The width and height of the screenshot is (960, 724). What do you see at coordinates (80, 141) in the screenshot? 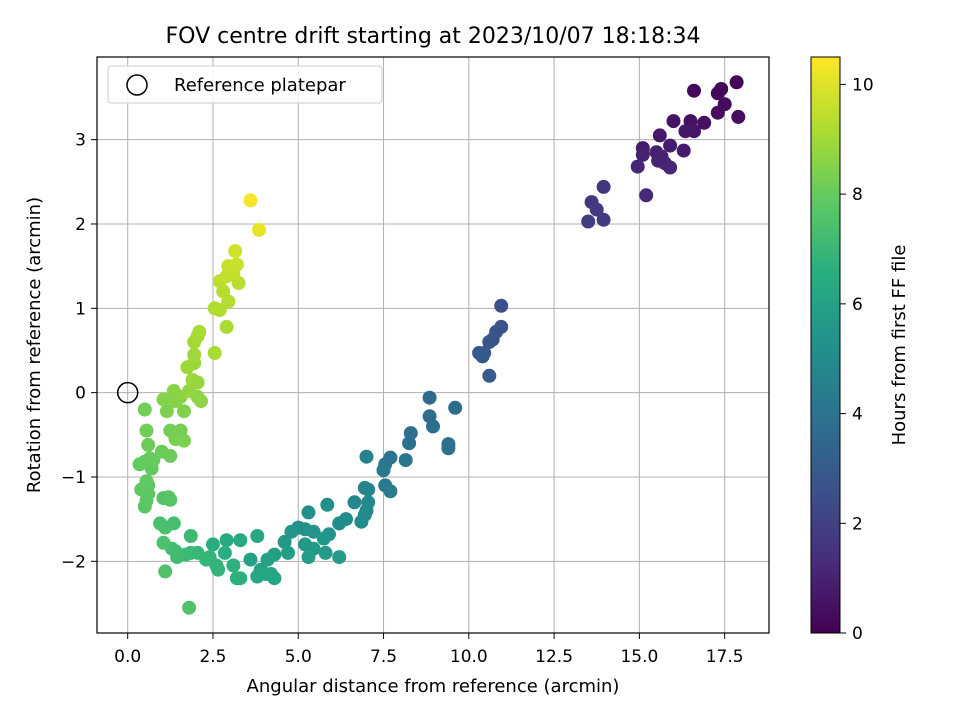
I see `y-tick-label: 3` at bounding box center [80, 141].